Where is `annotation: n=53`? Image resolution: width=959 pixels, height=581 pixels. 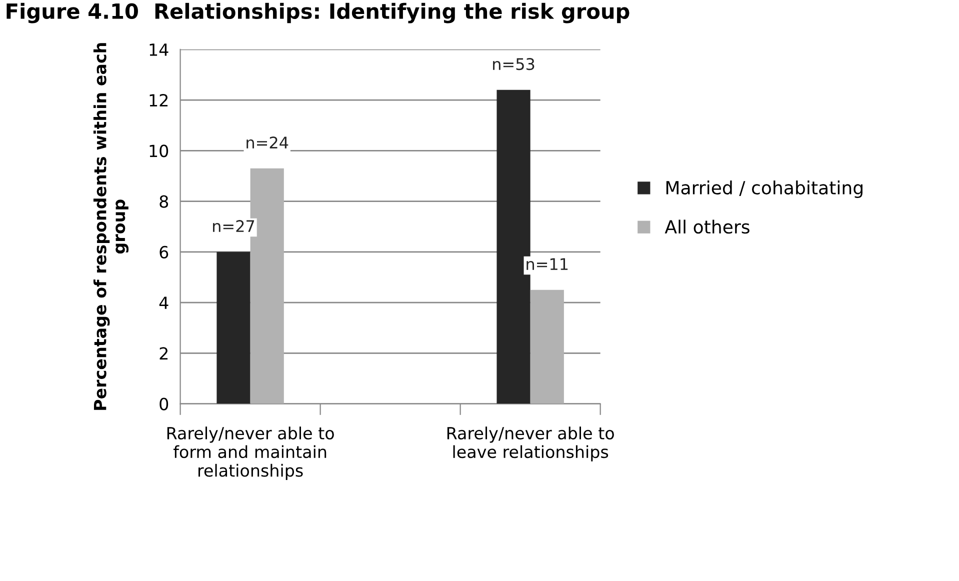 annotation: n=53 is located at coordinates (513, 64).